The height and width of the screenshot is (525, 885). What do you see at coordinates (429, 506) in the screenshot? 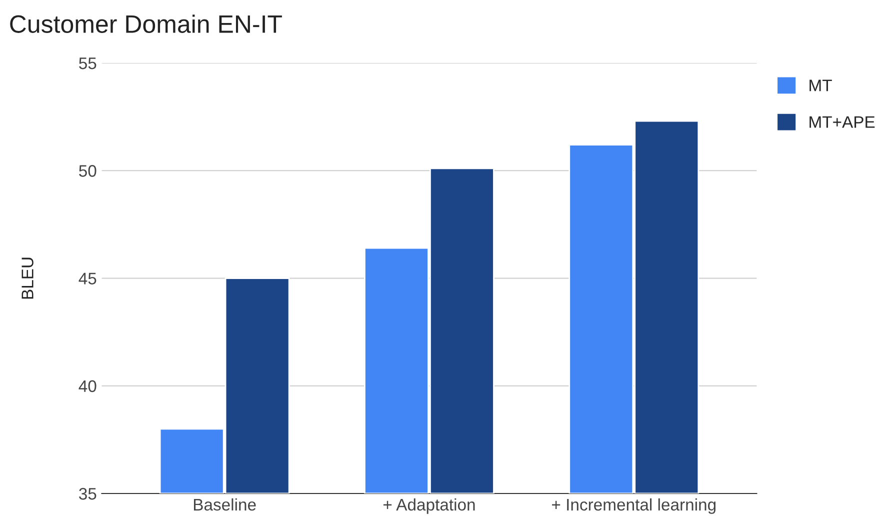
I see `x-tick-label: + Adaptation` at bounding box center [429, 506].